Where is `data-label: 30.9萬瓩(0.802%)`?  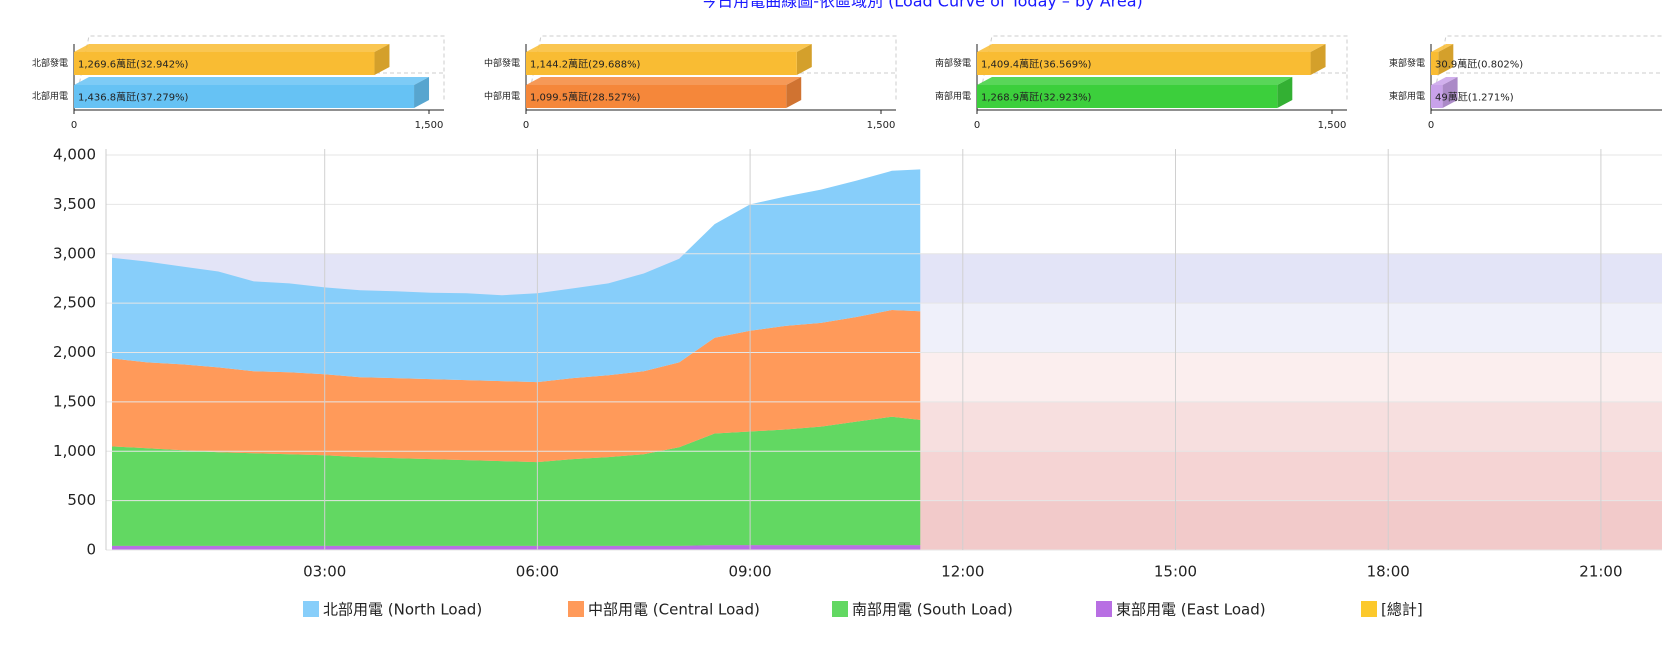
data-label: 30.9萬瓩(0.802%) is located at coordinates (1479, 64).